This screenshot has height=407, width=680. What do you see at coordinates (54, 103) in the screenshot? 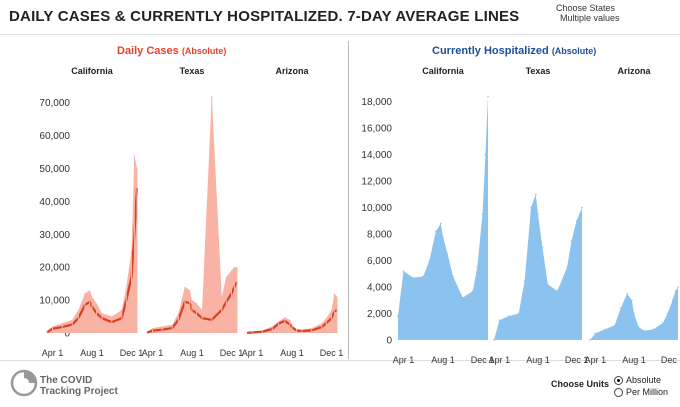
I see `y-tick-label: 70,000` at bounding box center [54, 103].